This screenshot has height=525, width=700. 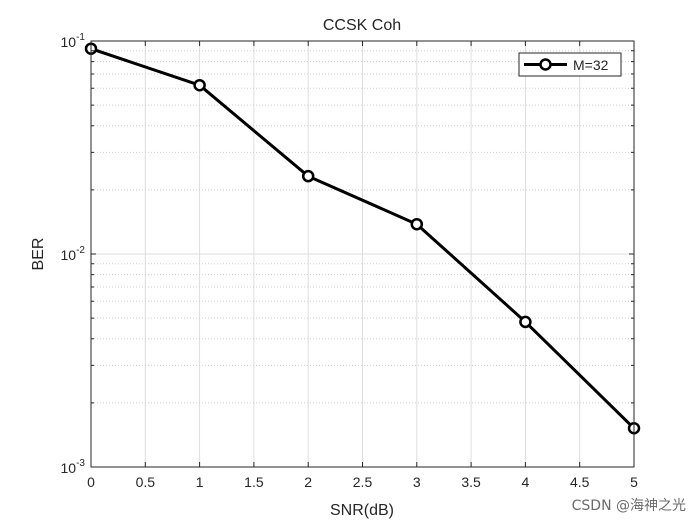 I want to click on legend-marker-swatch, so click(x=545, y=64).